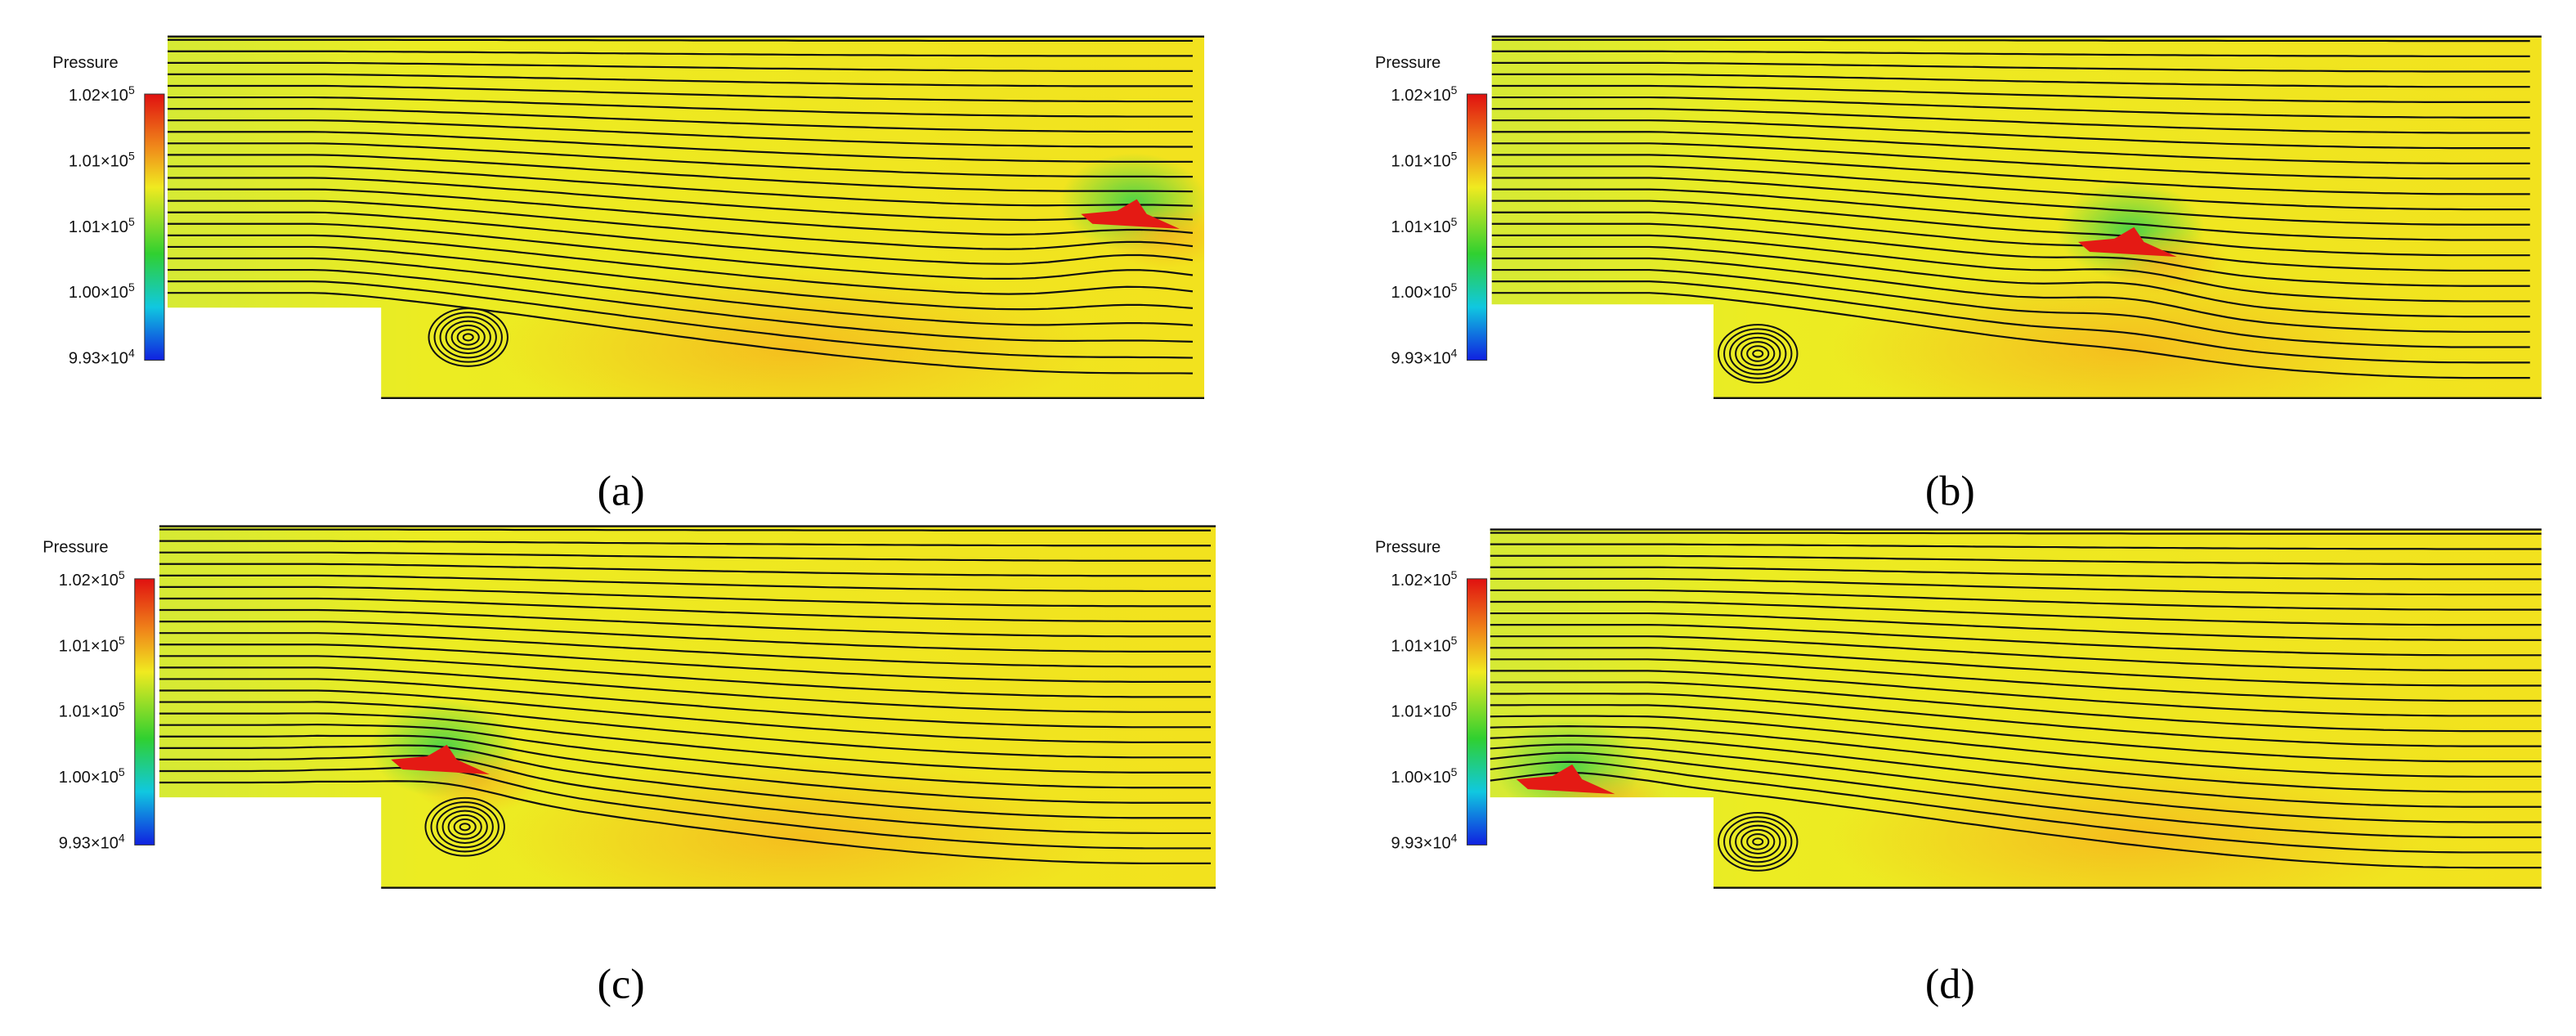 This screenshot has width=2576, height=1036. I want to click on caption: (d), so click(1950, 984).